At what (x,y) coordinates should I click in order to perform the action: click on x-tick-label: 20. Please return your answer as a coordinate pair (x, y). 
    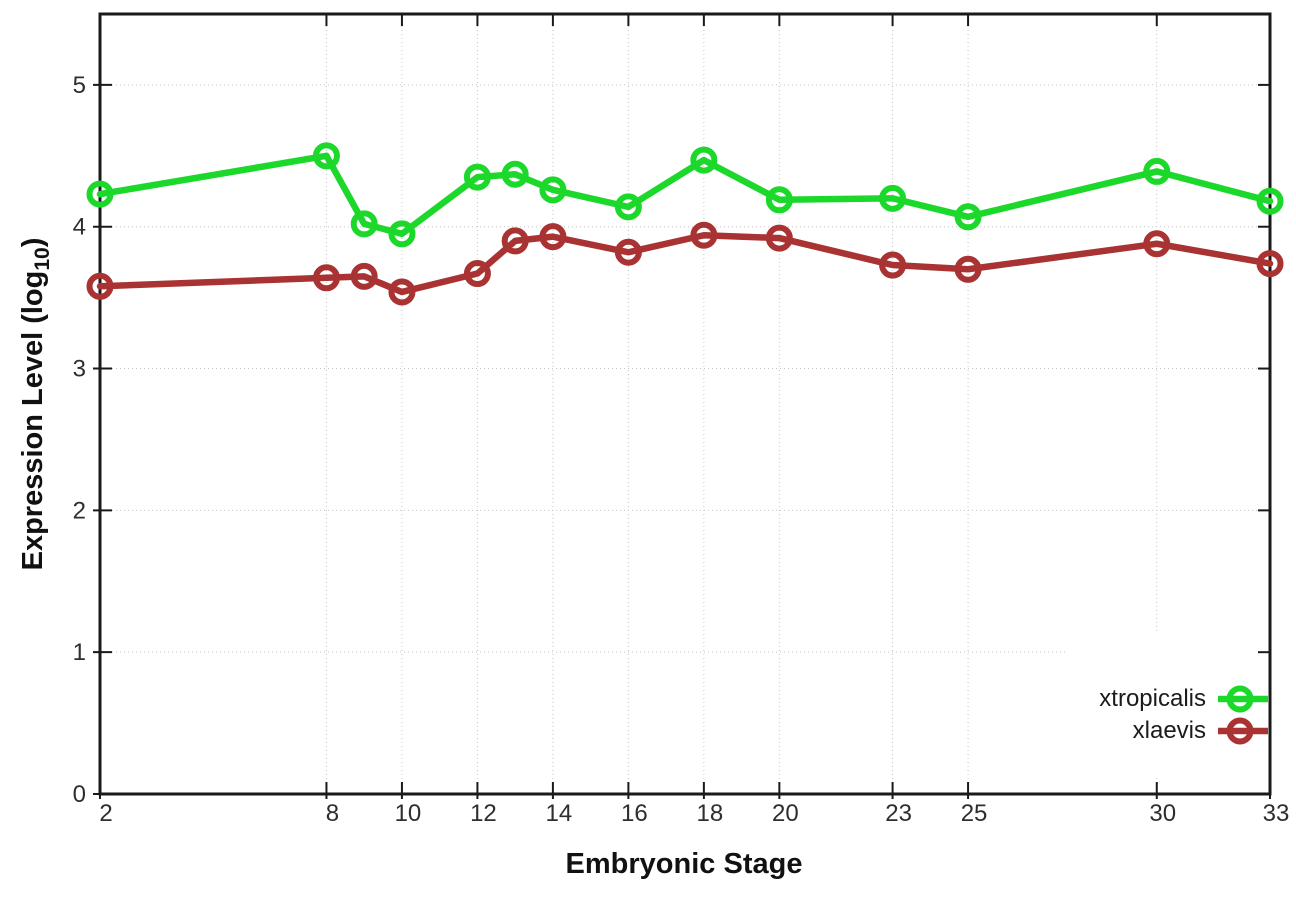
    Looking at the image, I should click on (785, 813).